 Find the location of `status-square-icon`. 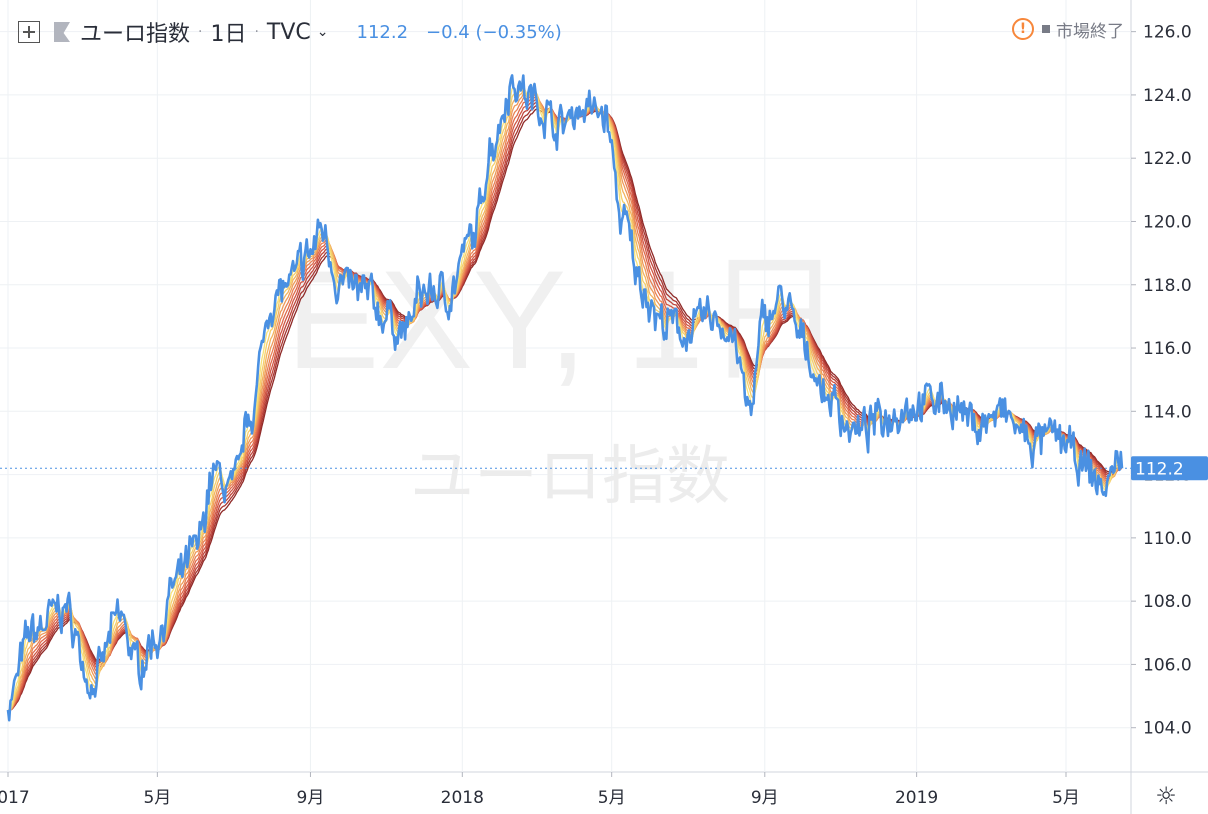

status-square-icon is located at coordinates (1046, 29).